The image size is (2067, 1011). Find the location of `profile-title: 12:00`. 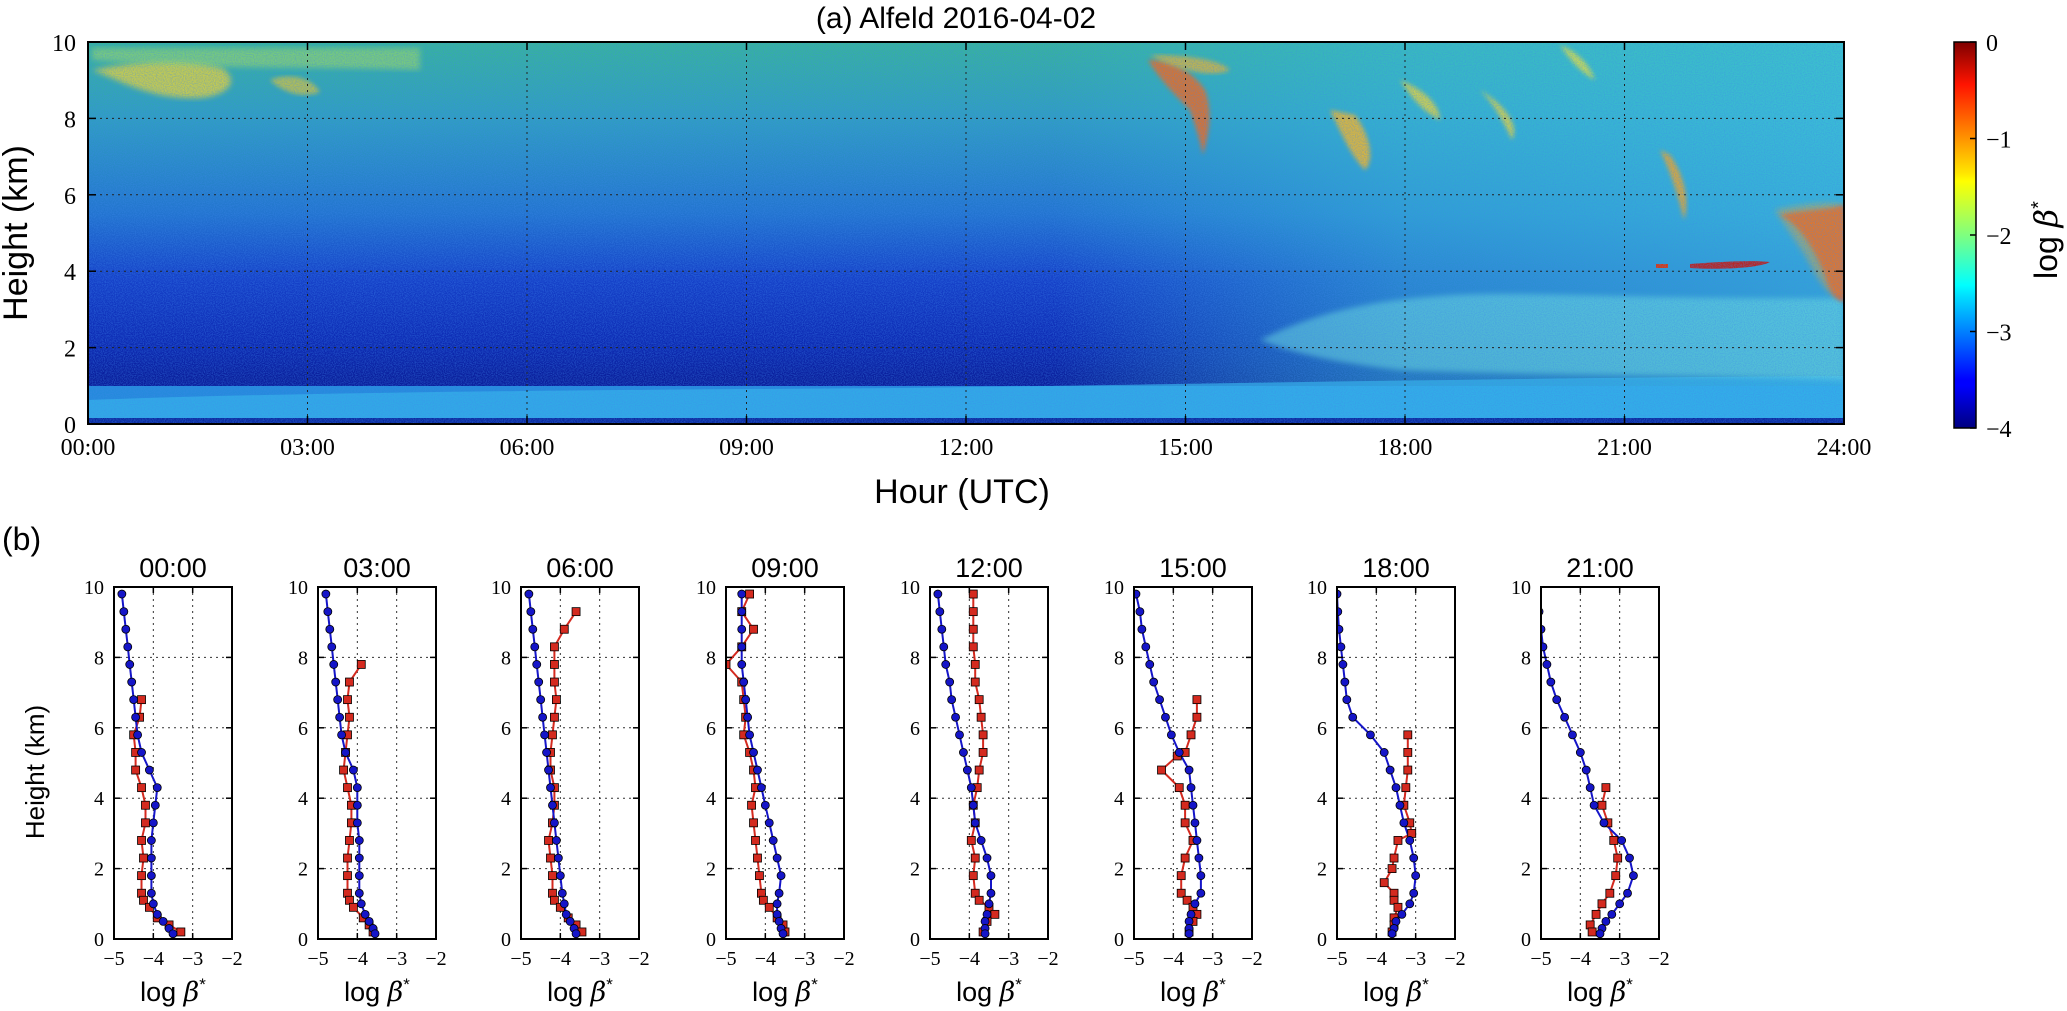

profile-title: 12:00 is located at coordinates (989, 568).